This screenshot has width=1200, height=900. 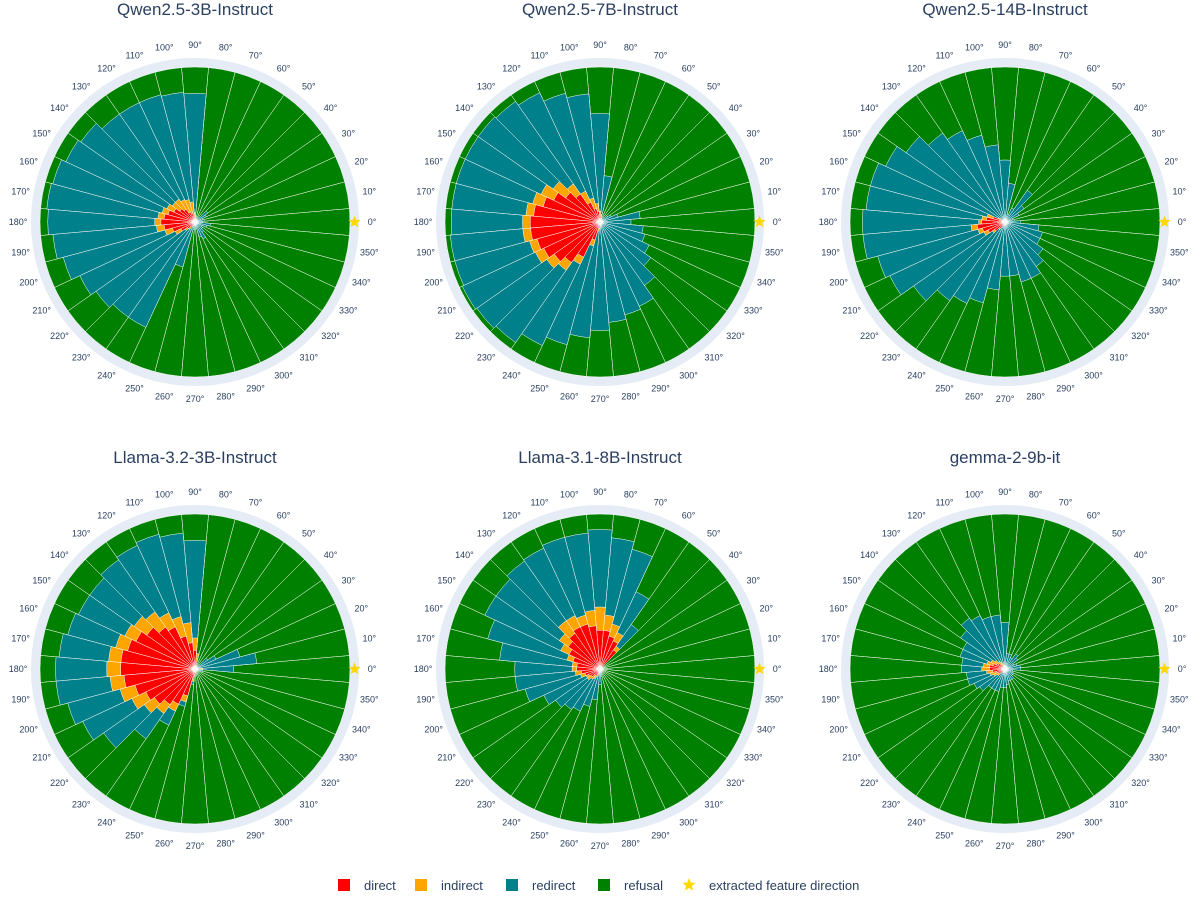 What do you see at coordinates (81, 358) in the screenshot?
I see `angular-tick-label: 230°` at bounding box center [81, 358].